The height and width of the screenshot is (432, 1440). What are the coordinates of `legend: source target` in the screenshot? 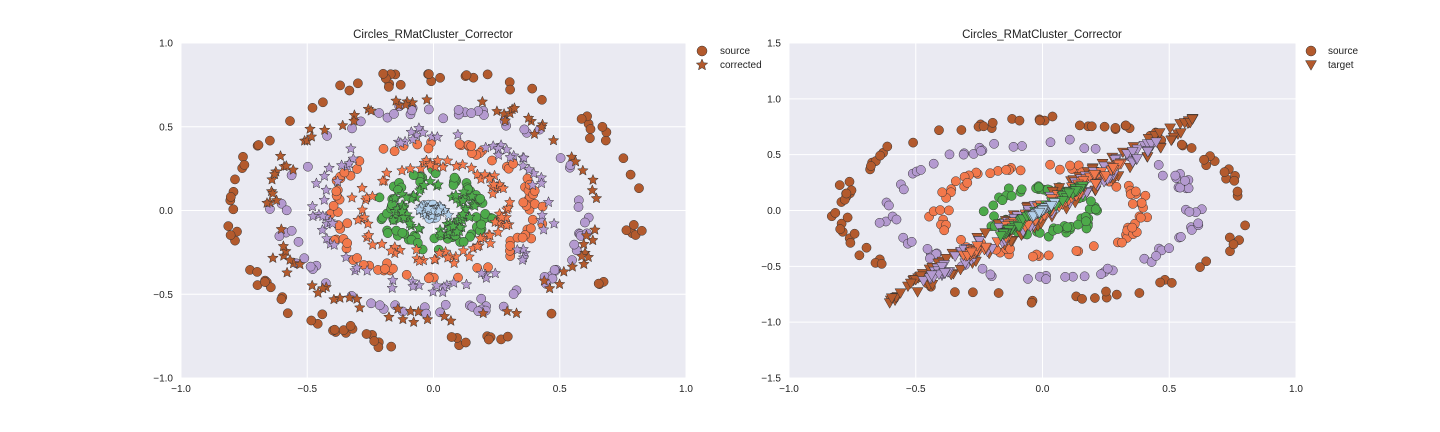 It's located at (1331, 58).